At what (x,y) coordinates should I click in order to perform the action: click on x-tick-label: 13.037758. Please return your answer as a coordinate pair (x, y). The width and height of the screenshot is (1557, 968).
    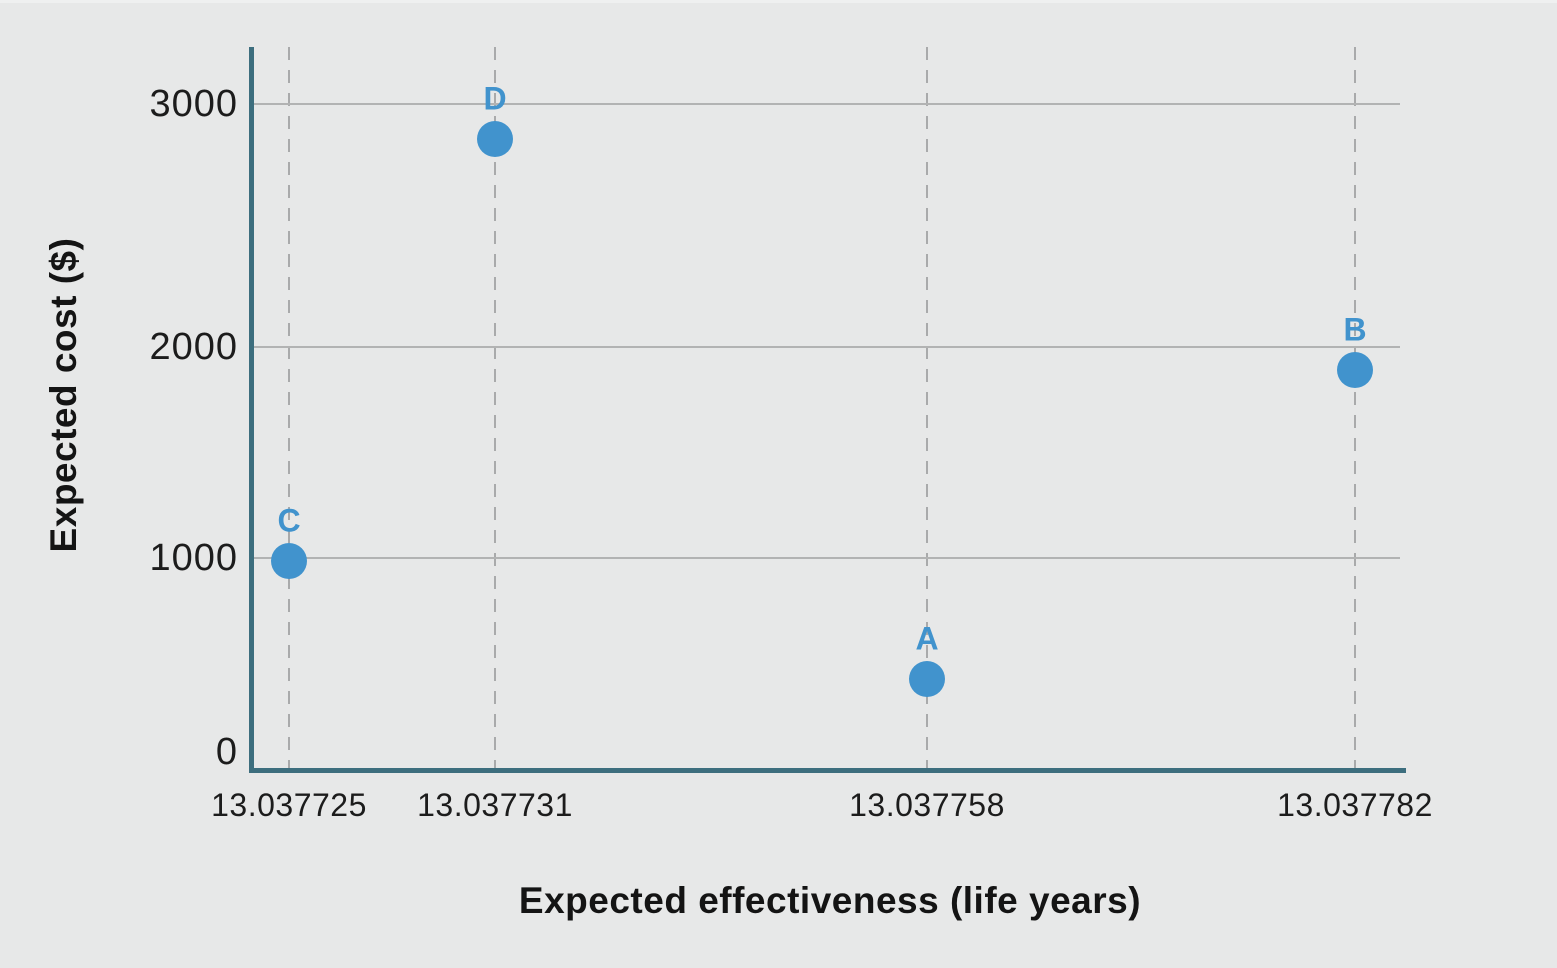
    Looking at the image, I should click on (927, 805).